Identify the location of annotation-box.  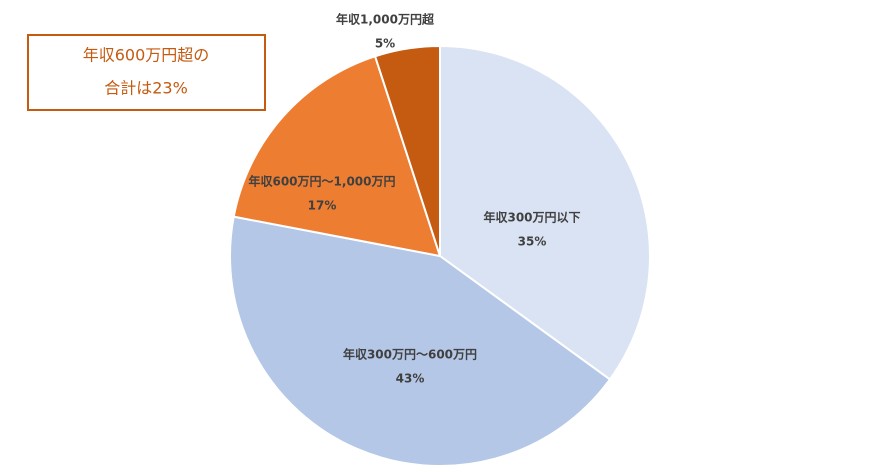
(146, 72).